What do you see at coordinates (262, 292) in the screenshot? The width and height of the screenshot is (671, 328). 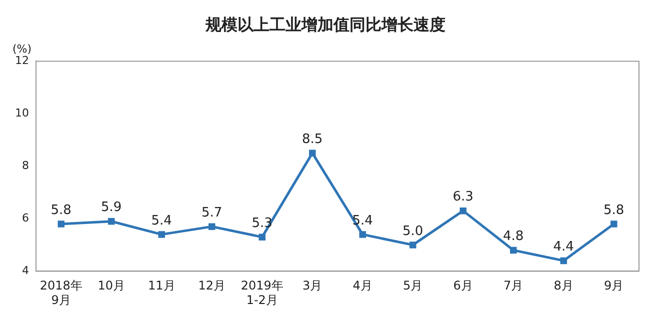 I see `x-tick-label: 2019年 1-2月` at bounding box center [262, 292].